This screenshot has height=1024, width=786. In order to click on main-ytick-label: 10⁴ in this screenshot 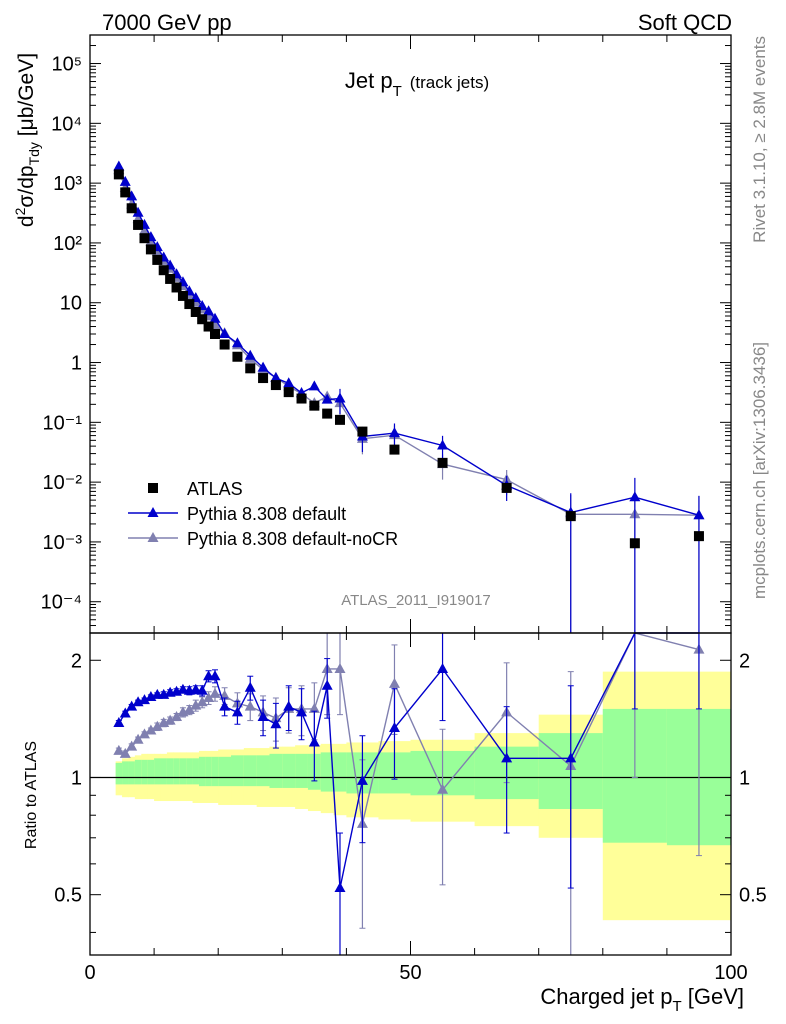, I will do `click(66, 124)`.